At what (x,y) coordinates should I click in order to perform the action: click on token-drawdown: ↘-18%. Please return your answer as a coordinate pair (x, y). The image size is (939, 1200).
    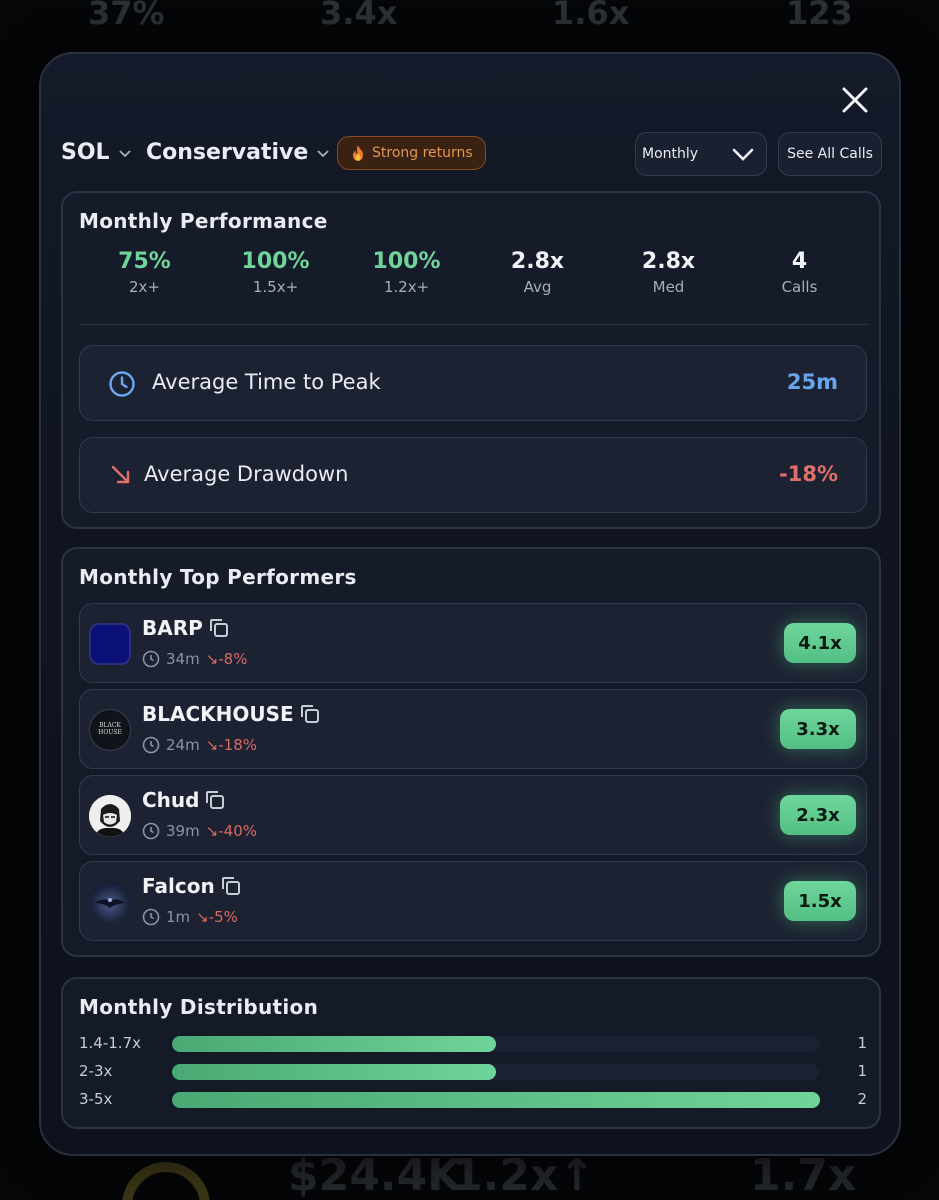
    Looking at the image, I should click on (231, 745).